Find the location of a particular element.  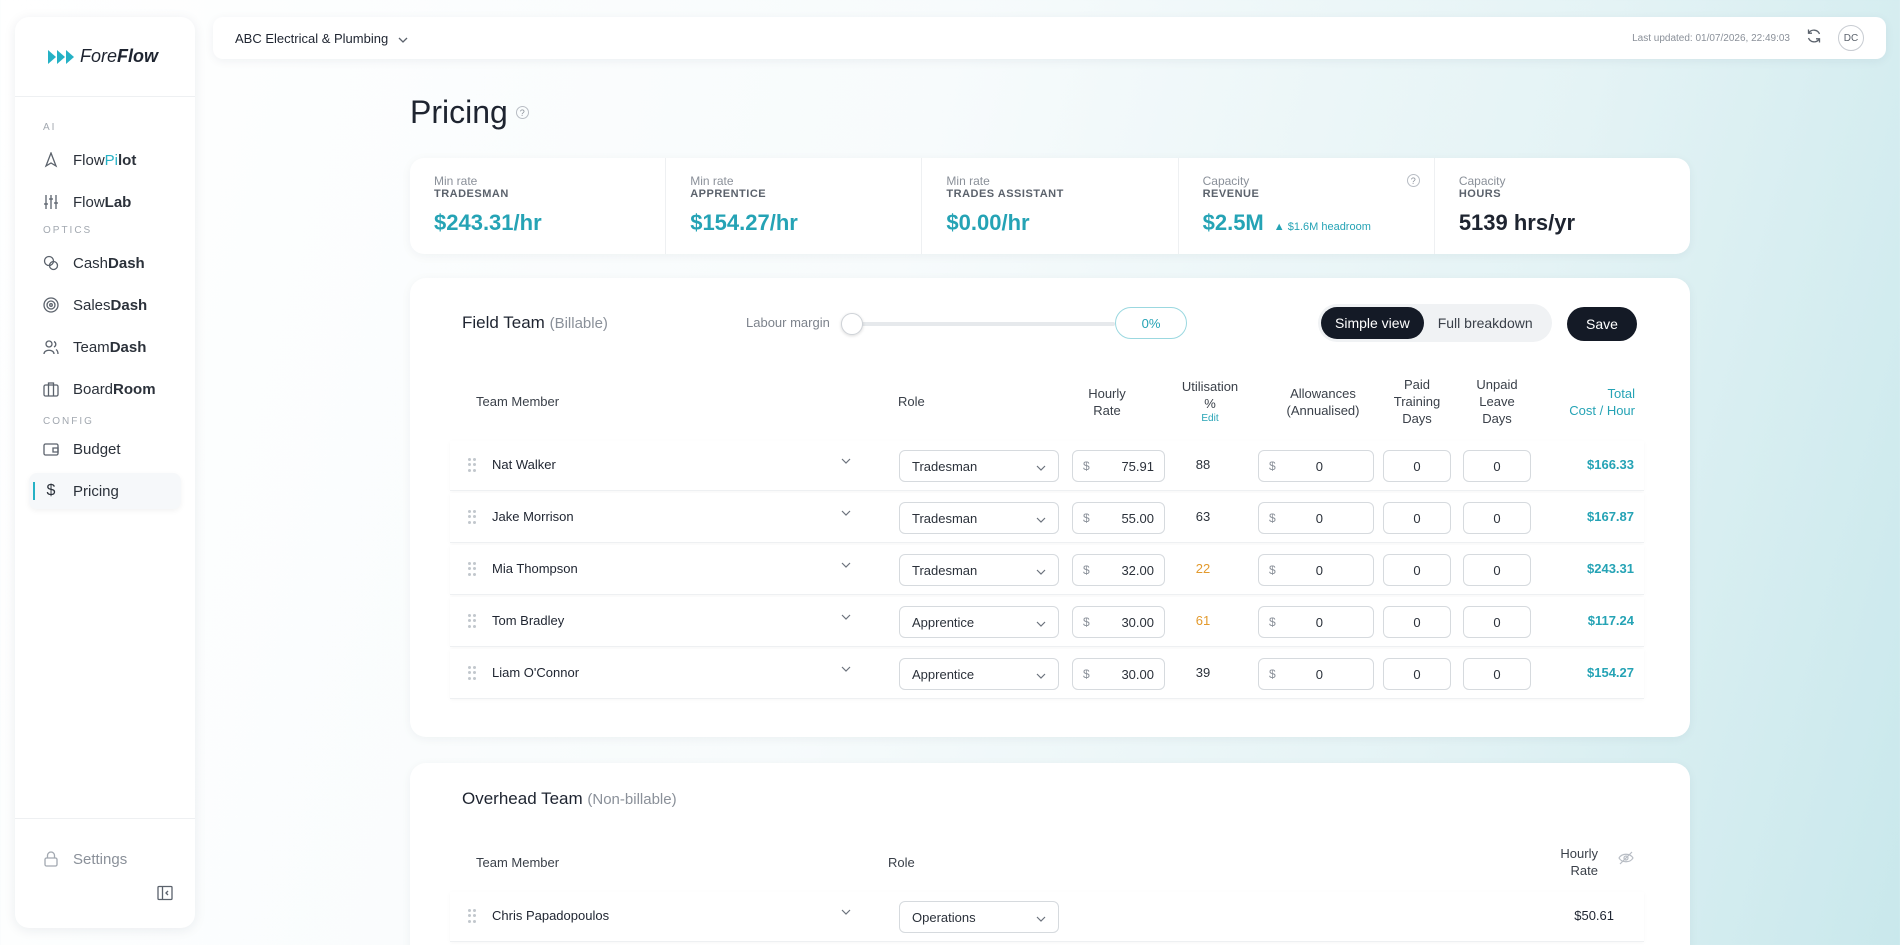

sidebar-item-budget: Budget is located at coordinates (105, 449).